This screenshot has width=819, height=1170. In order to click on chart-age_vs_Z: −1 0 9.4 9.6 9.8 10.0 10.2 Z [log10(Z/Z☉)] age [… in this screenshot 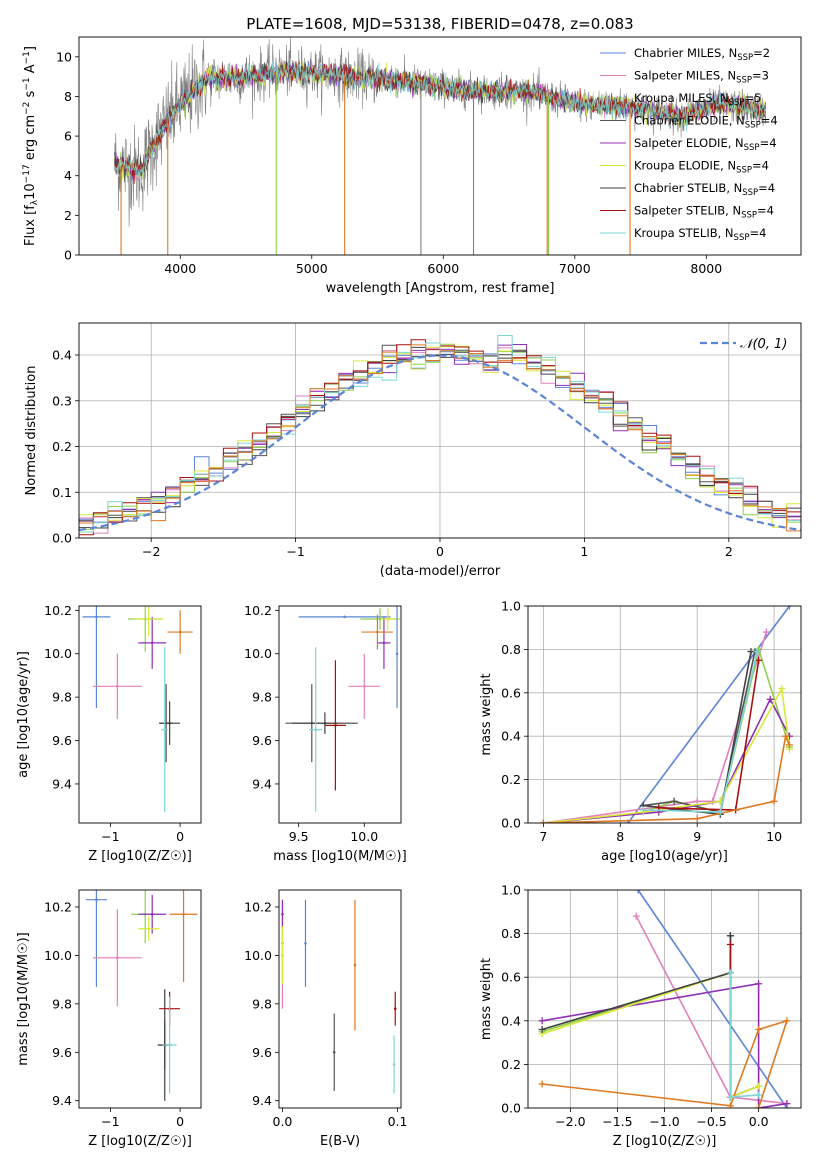, I will do `click(109, 733)`.